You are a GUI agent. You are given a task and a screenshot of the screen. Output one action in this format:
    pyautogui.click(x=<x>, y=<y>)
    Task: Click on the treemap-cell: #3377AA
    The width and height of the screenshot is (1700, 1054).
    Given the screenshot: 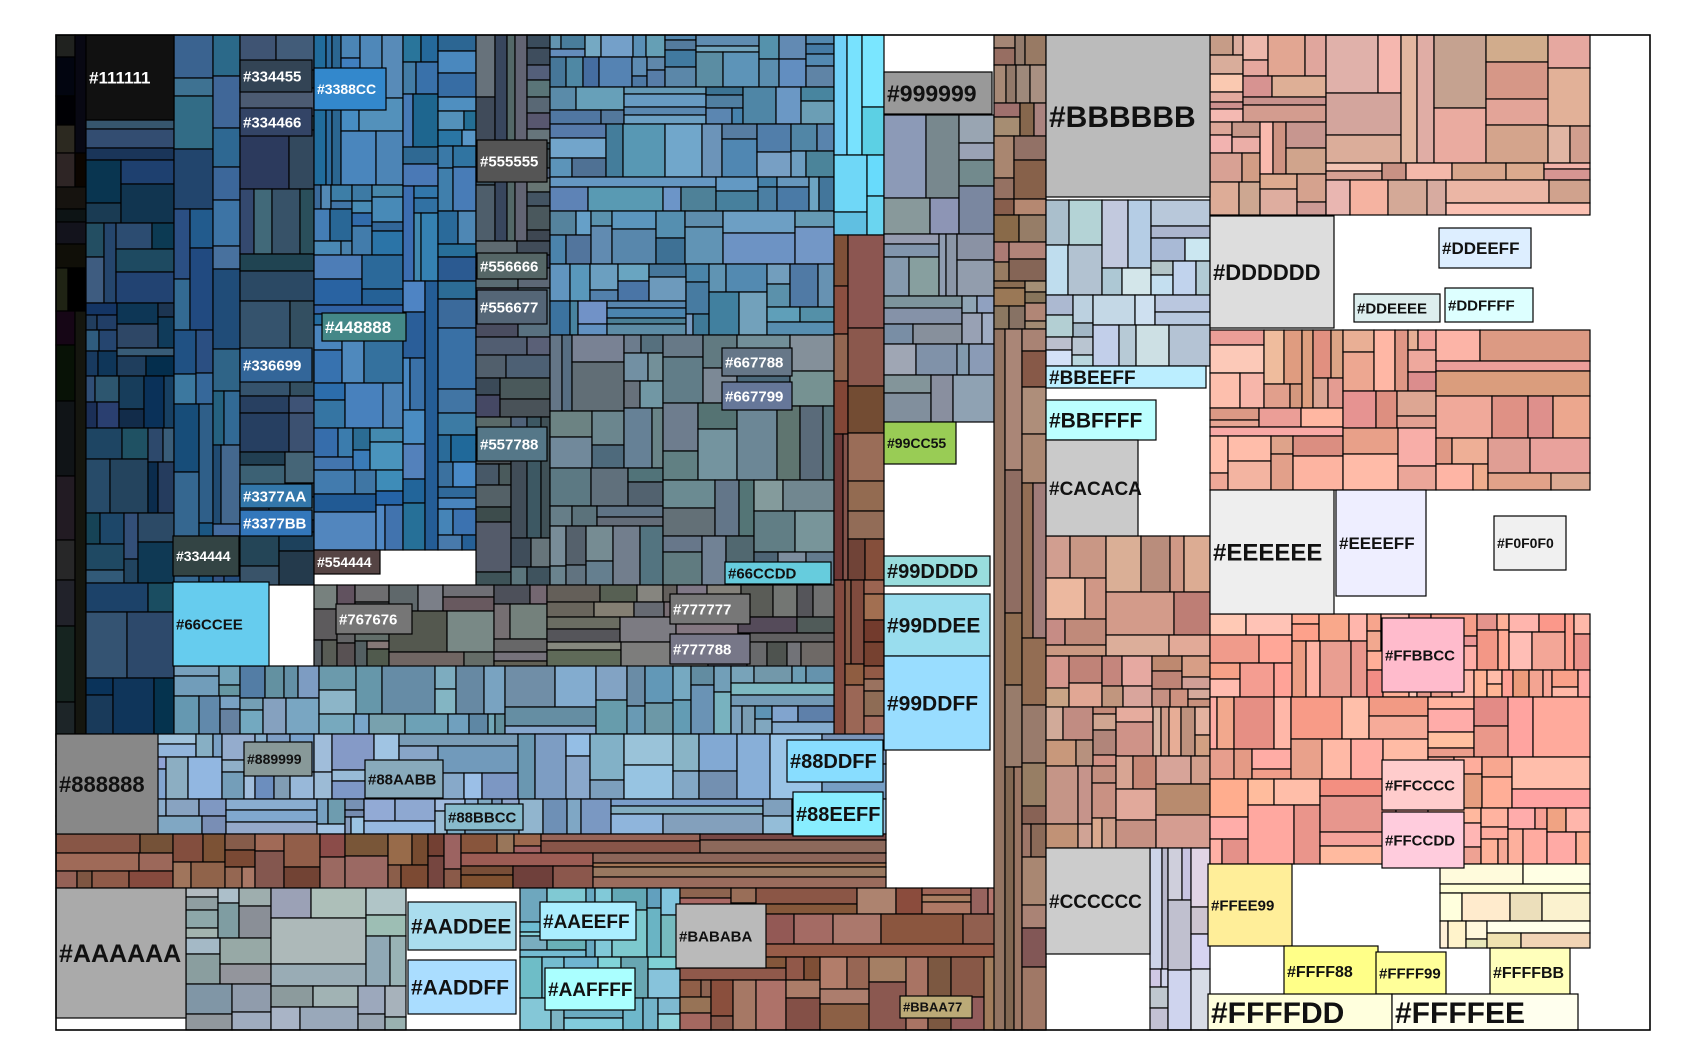 What is the action you would take?
    pyautogui.click(x=276, y=496)
    